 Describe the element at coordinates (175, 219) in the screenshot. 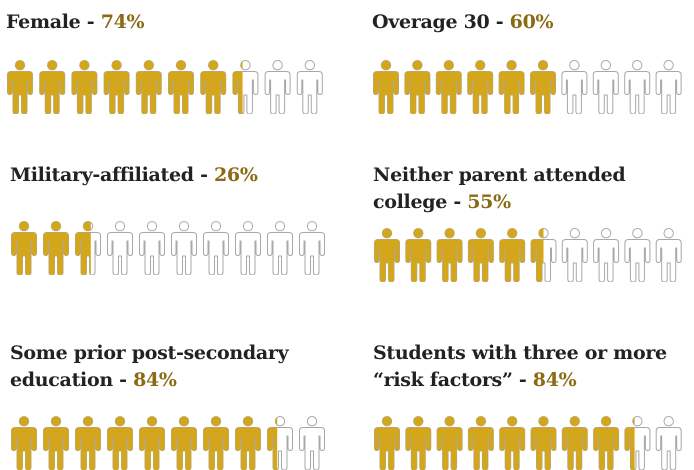

I see `stat-military-affiliated: Military-affiliated - 26%` at that location.